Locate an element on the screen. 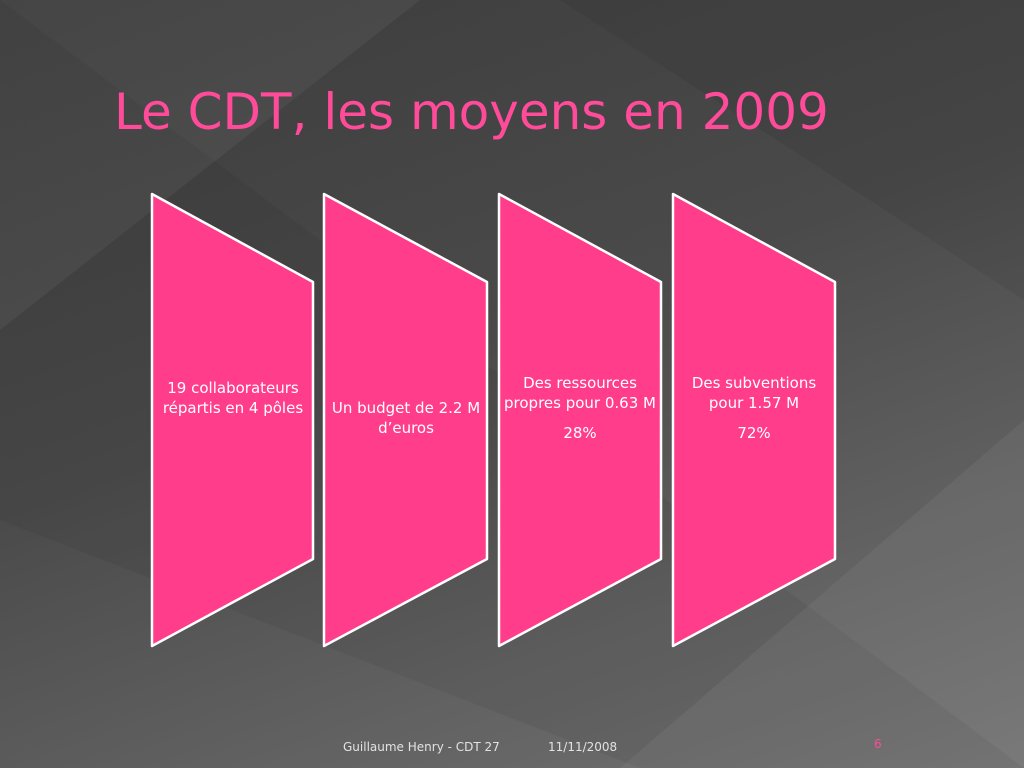  slide-title: Le CDT, les moyens en 2009 is located at coordinates (471, 112).